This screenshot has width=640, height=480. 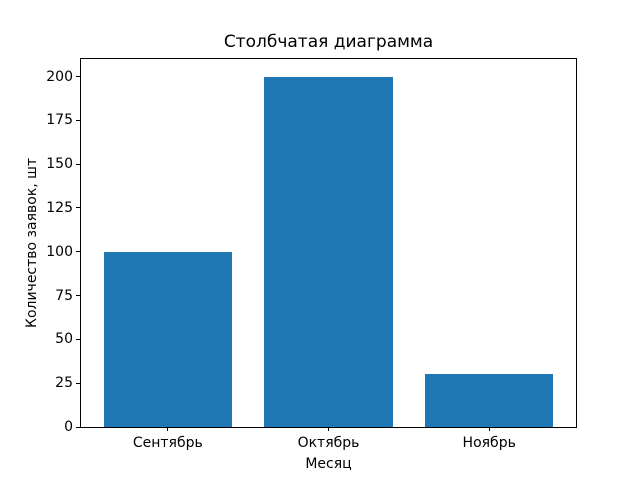 What do you see at coordinates (59, 207) in the screenshot?
I see `y-tick-label: 125` at bounding box center [59, 207].